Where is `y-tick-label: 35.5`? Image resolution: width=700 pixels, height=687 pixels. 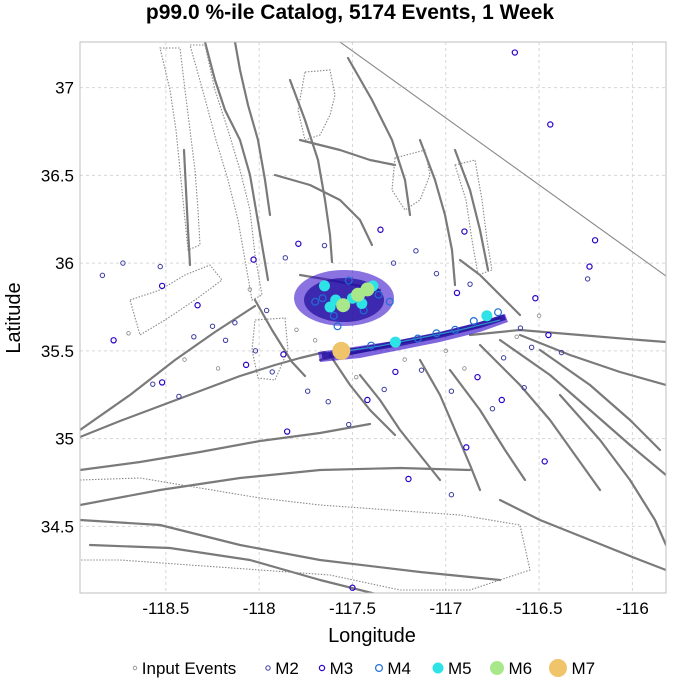
y-tick-label: 35.5 is located at coordinates (57, 351).